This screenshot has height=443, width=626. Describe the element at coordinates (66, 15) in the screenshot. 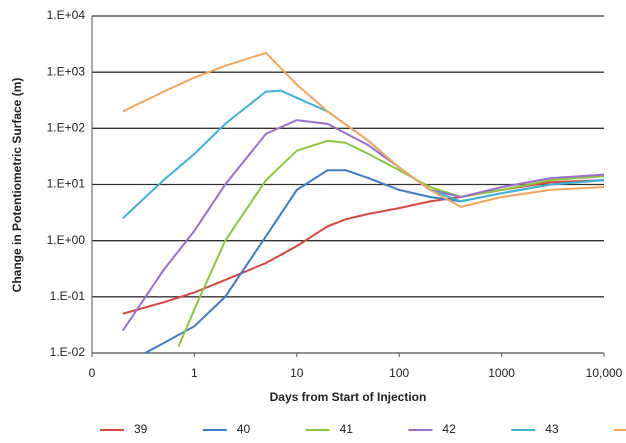

I see `y-tick-label: 1.E+04` at that location.